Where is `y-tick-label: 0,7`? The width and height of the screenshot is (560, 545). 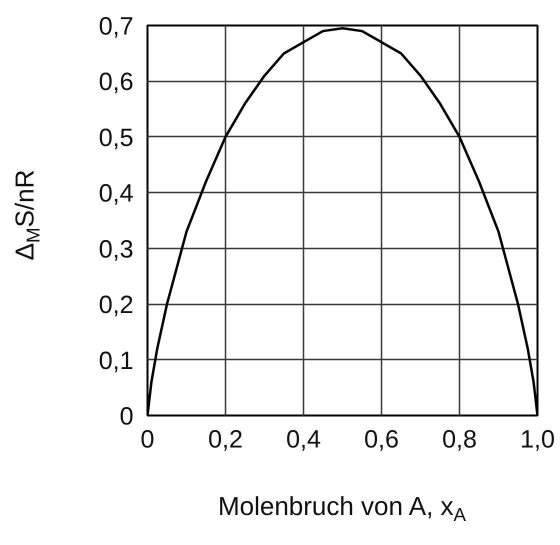 y-tick-label: 0,7 is located at coordinates (116, 26).